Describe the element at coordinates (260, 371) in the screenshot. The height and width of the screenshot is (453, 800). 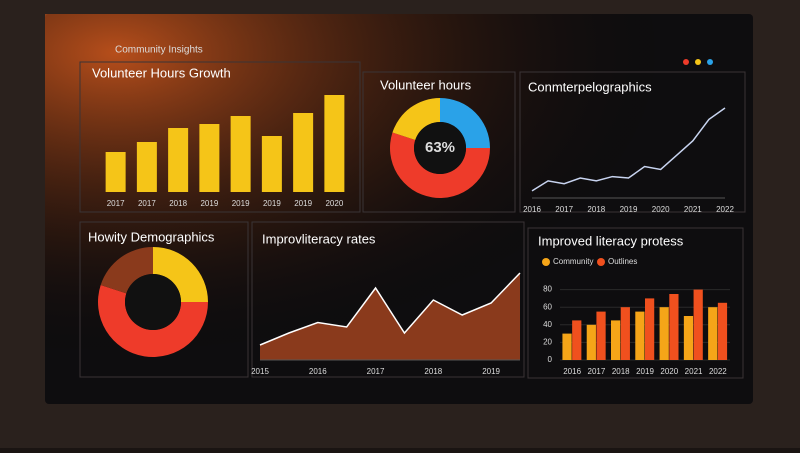
I see `x-tick-label: 2015` at that location.